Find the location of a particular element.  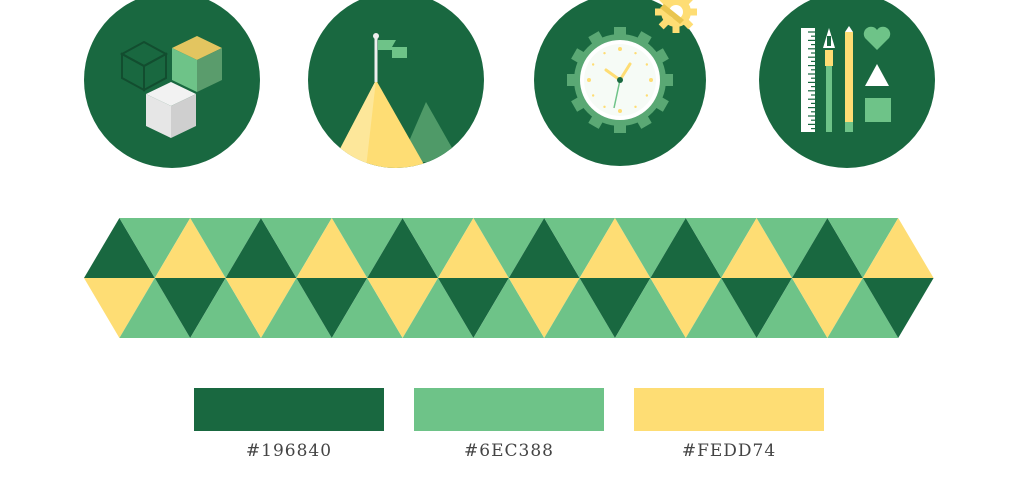

swatch-hex-label: #FEDD74 is located at coordinates (729, 451).